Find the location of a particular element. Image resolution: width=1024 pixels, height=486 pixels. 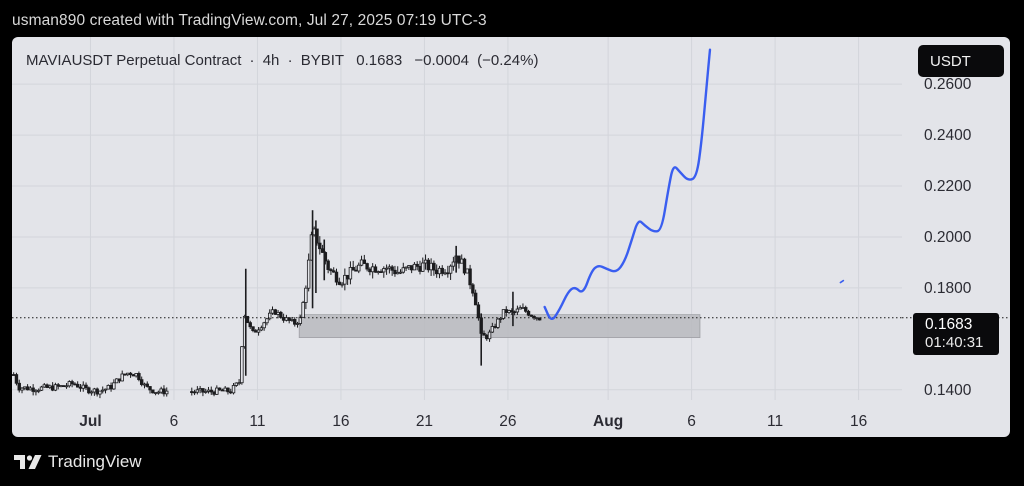

y-tick-label: 0.1800 is located at coordinates (948, 288).